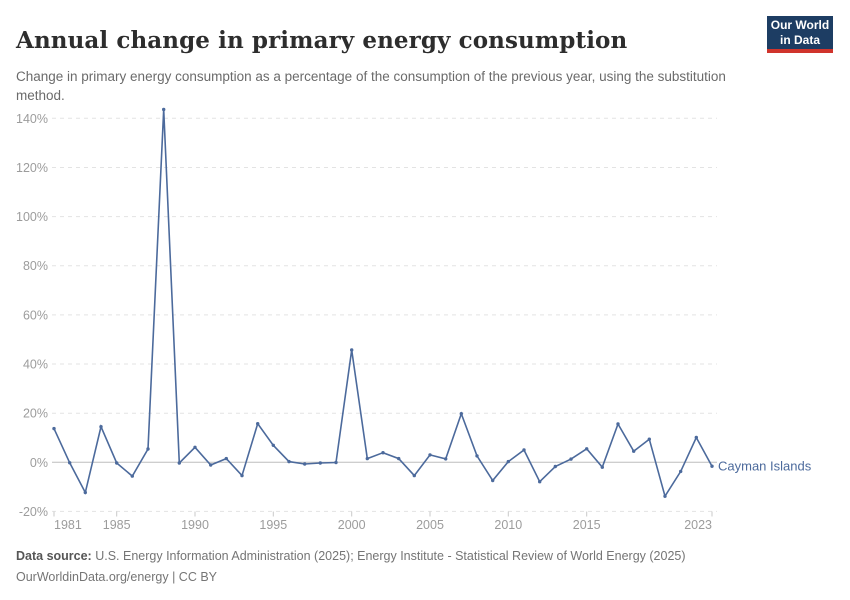 This screenshot has height=600, width=850. Describe the element at coordinates (195, 525) in the screenshot. I see `x-axis-label: 1990` at that location.